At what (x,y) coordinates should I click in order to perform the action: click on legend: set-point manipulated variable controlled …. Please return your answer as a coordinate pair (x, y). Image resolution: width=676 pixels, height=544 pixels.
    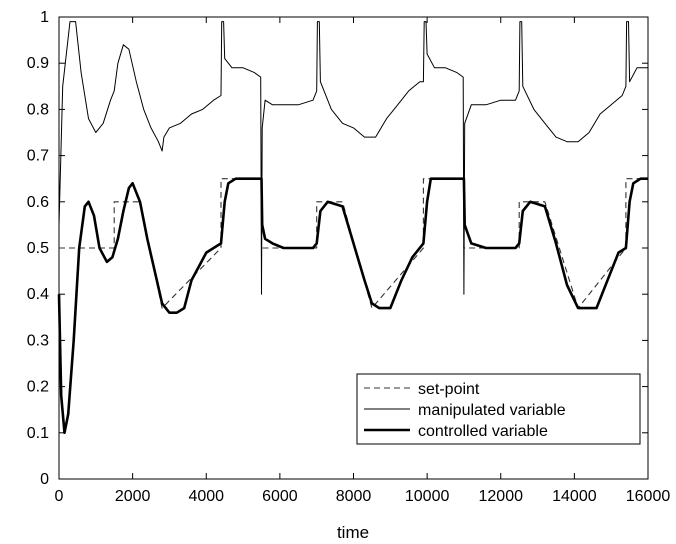
    Looking at the image, I should click on (498, 409).